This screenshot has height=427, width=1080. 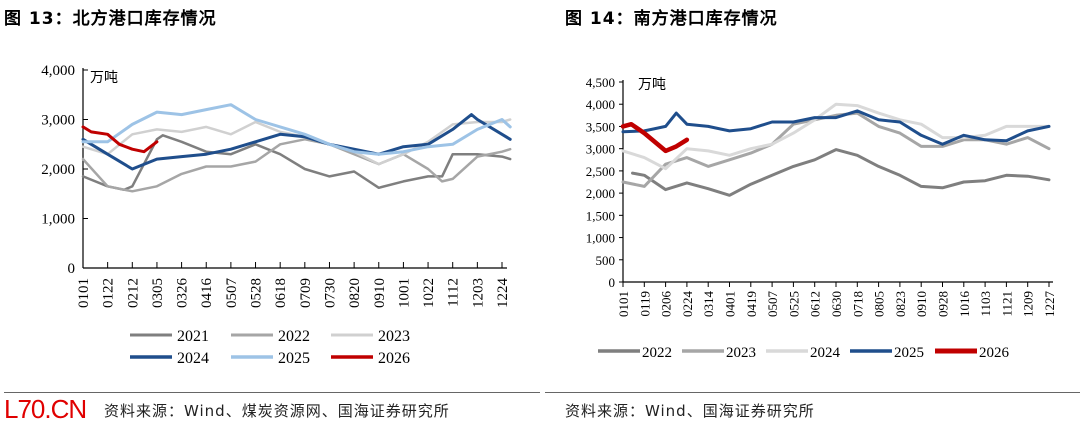 What do you see at coordinates (120, 139) in the screenshot?
I see `chart1-series-2026` at bounding box center [120, 139].